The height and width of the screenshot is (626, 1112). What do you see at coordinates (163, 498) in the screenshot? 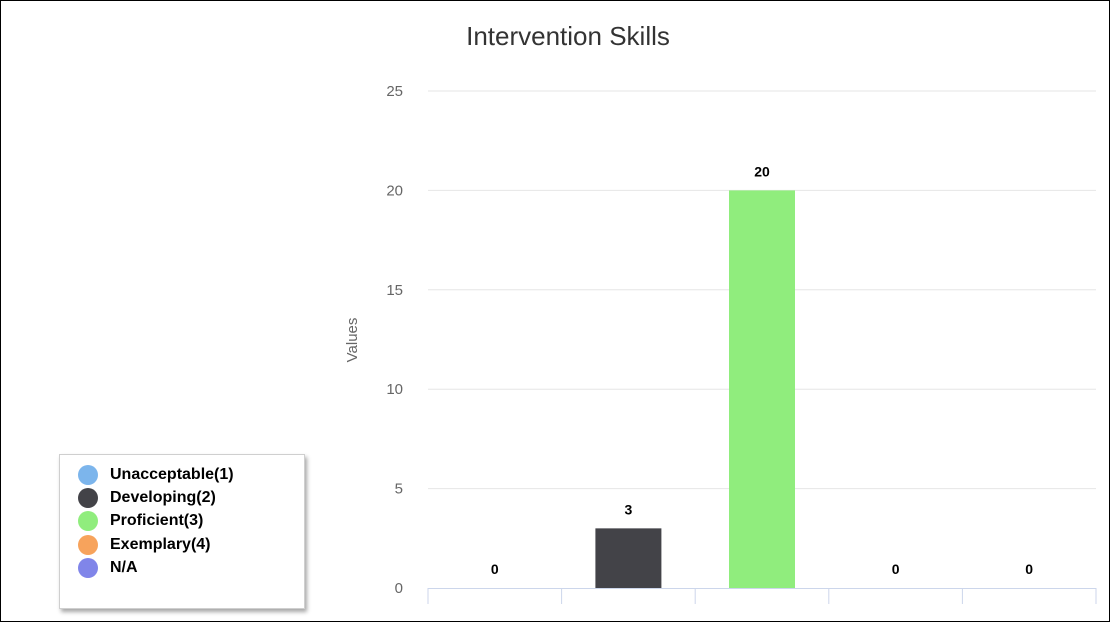
I see `legend-label: Developing(2)` at bounding box center [163, 498].